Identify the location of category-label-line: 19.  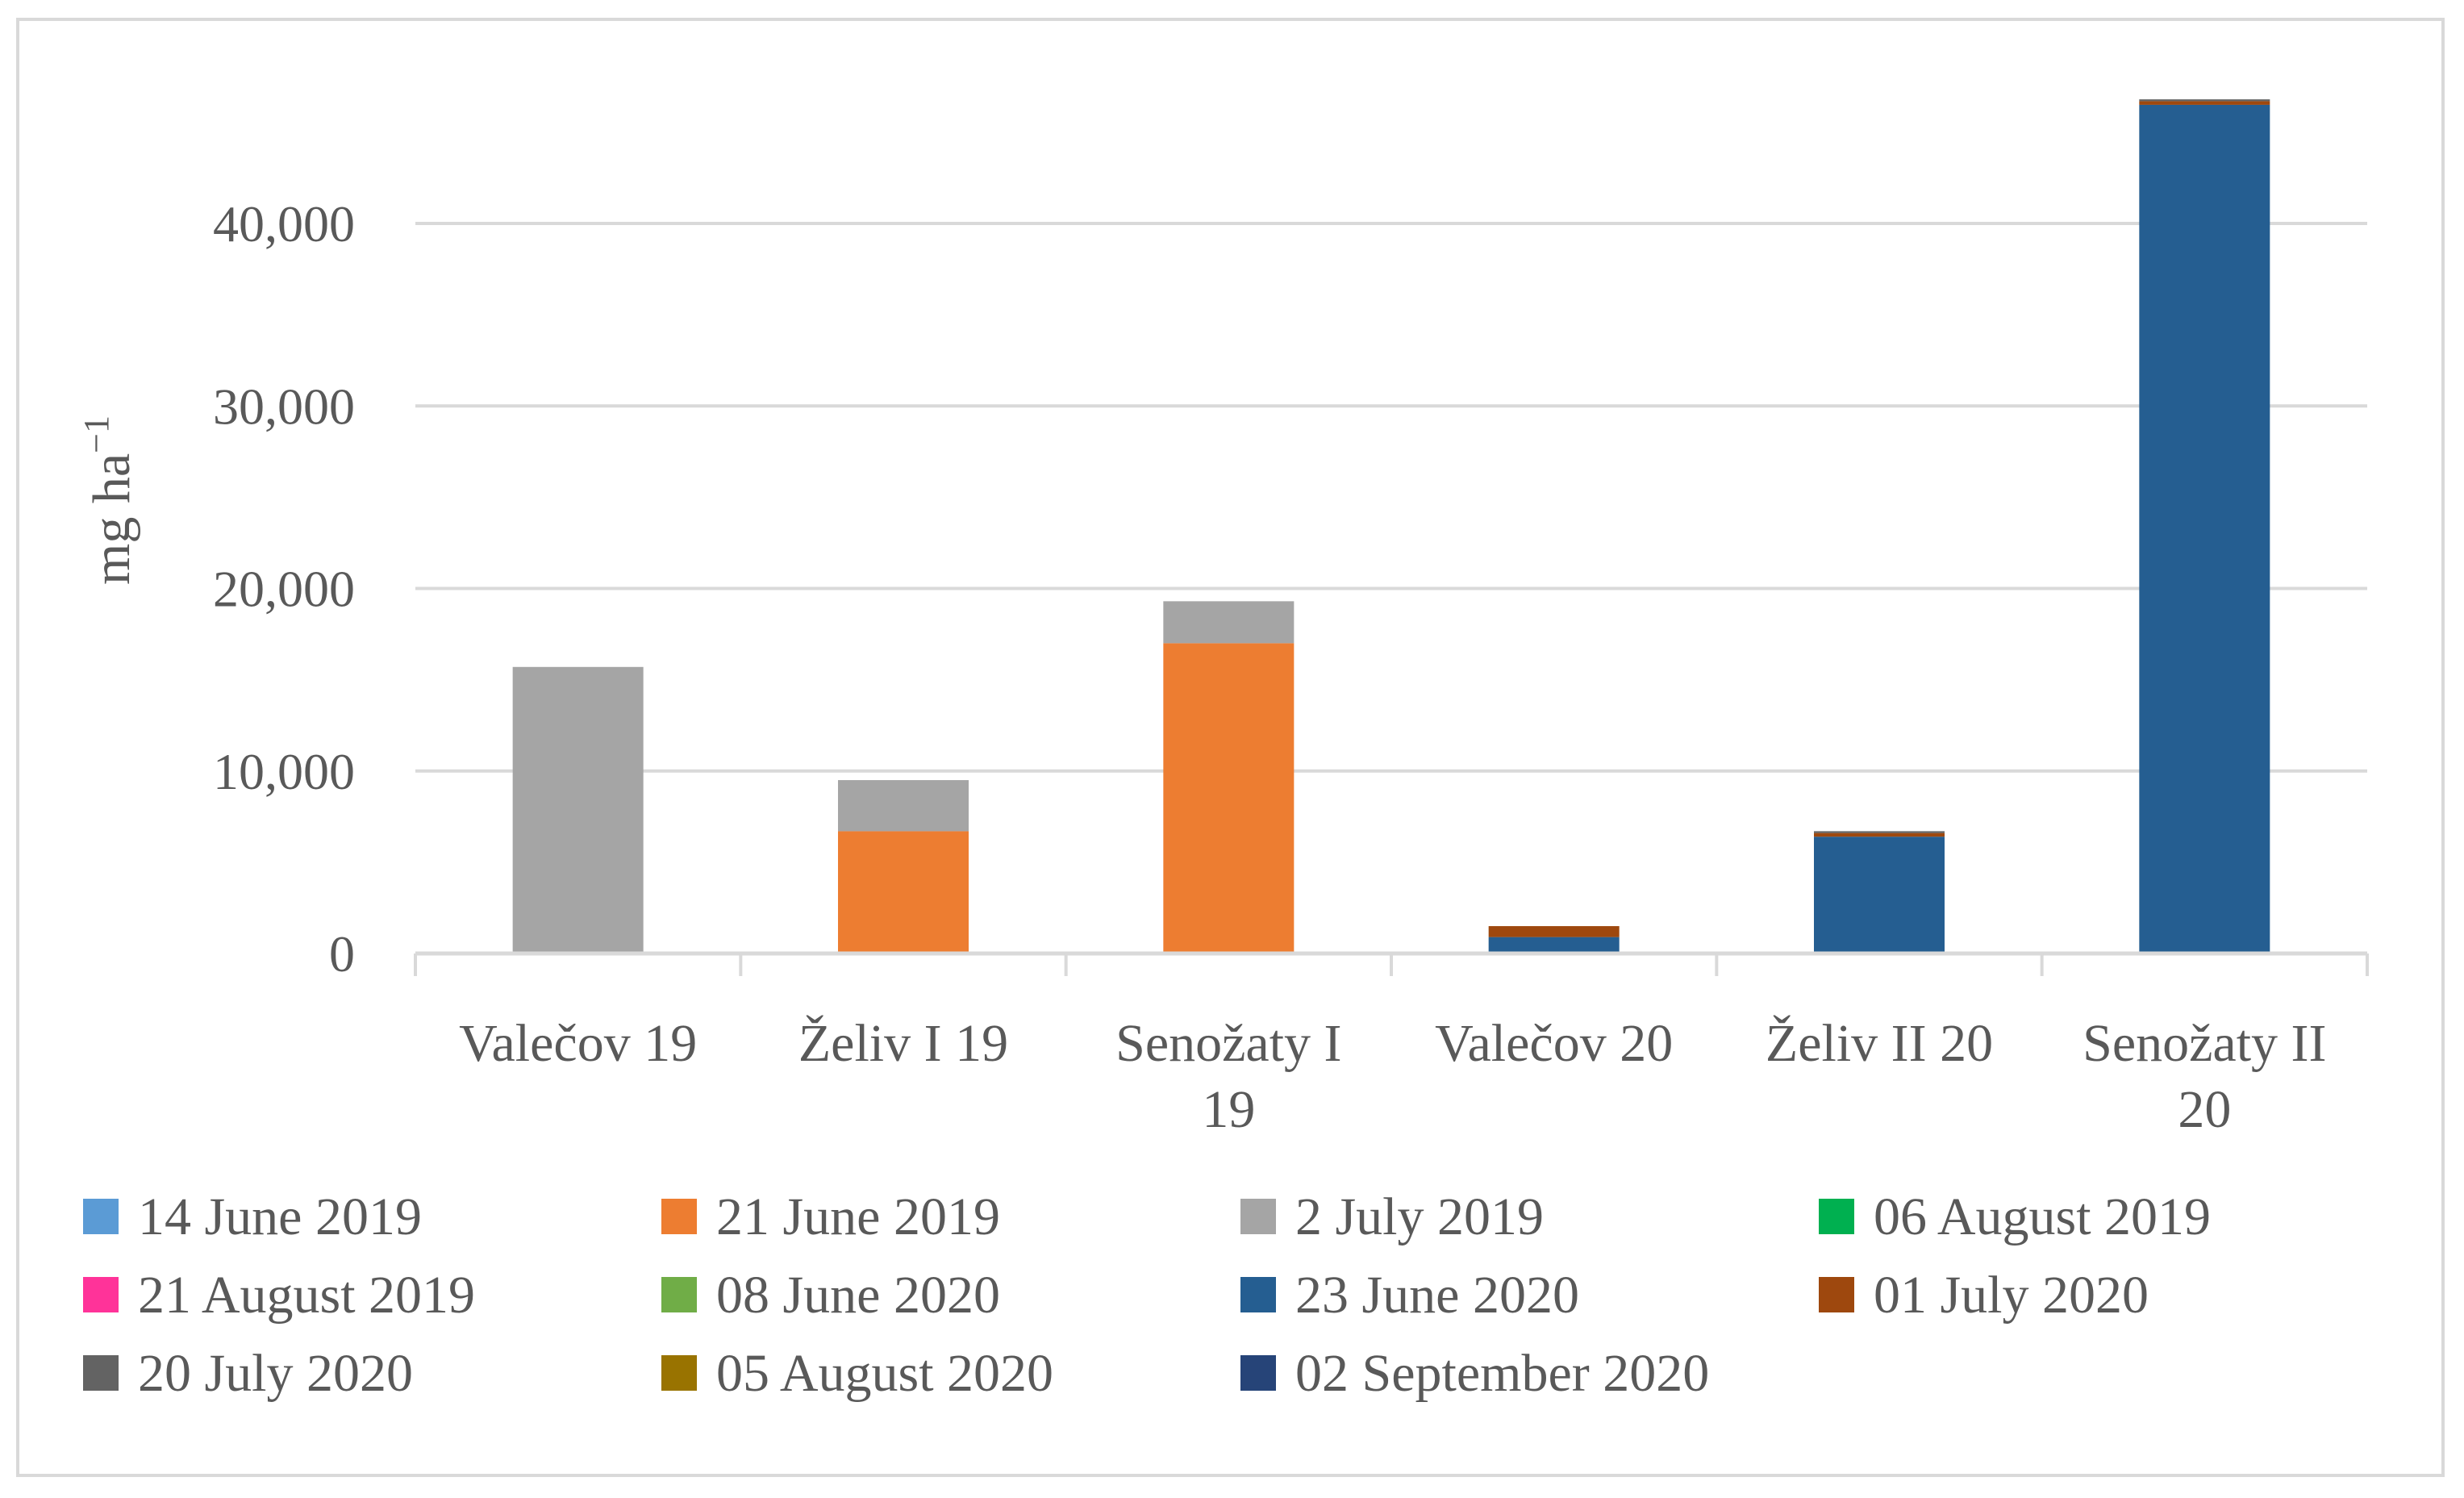
(1228, 1109).